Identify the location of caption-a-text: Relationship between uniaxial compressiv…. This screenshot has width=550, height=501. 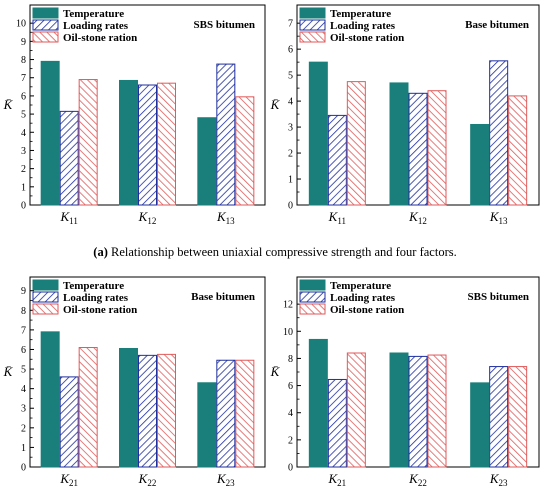
(282, 252).